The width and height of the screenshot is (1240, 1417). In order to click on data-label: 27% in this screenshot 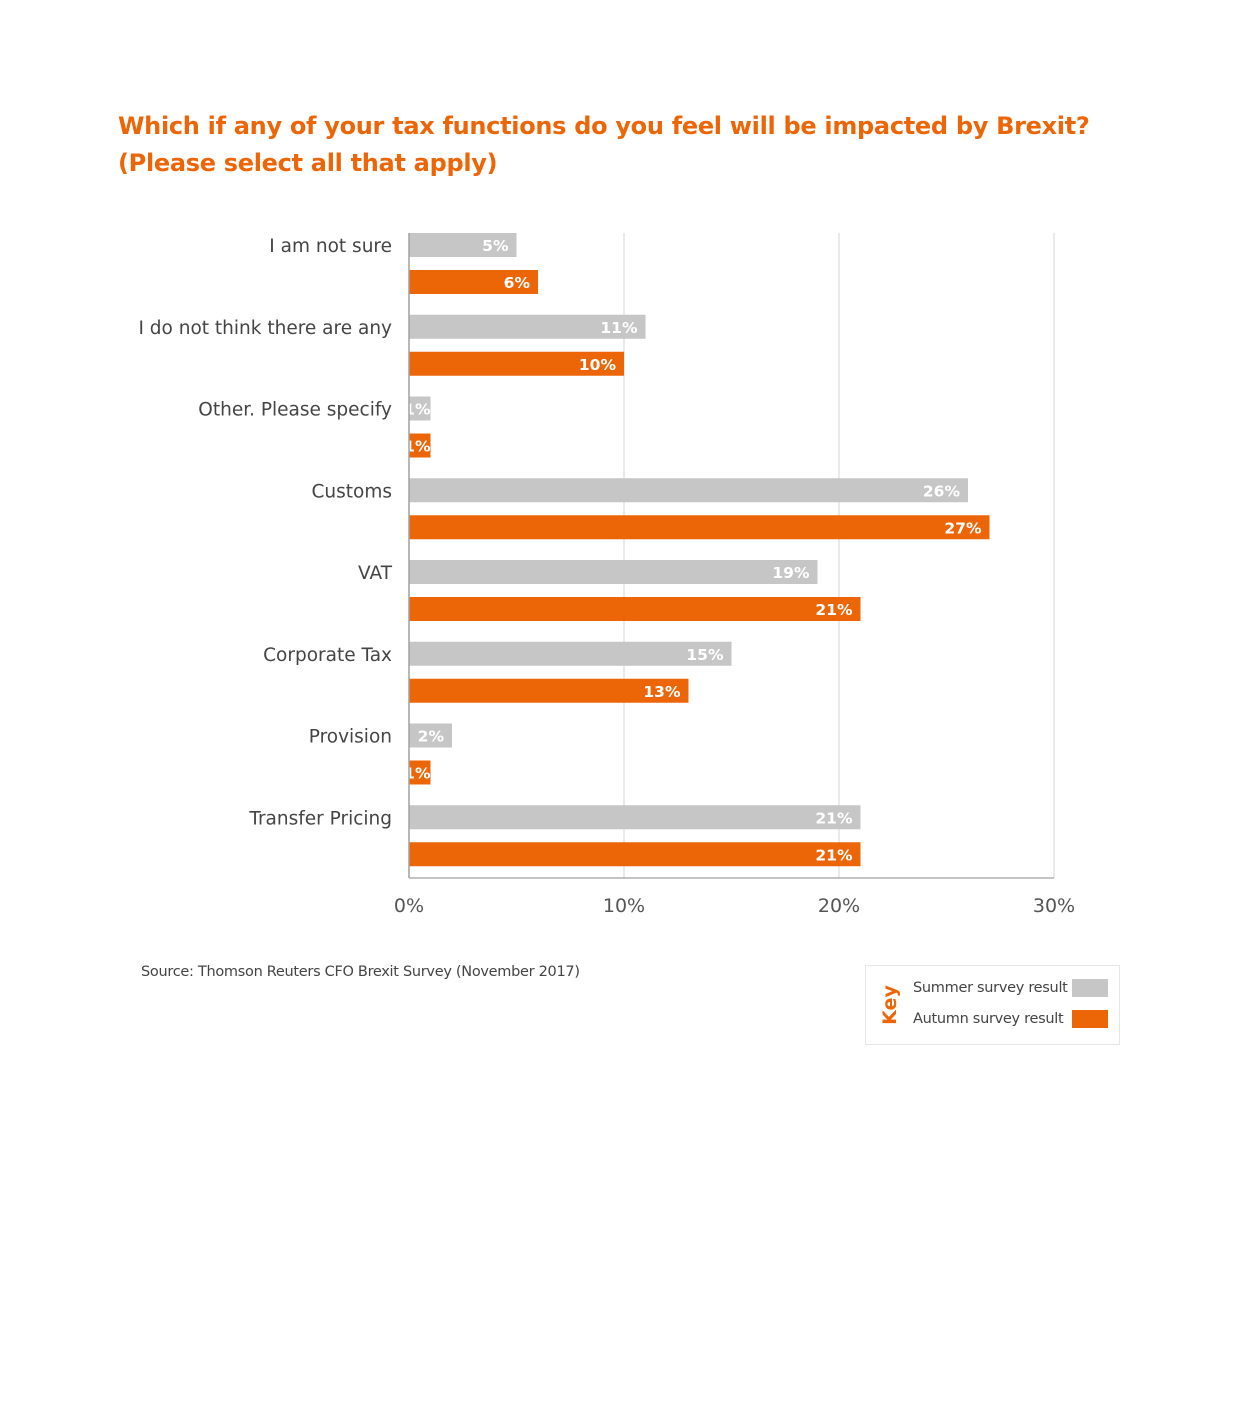, I will do `click(963, 528)`.